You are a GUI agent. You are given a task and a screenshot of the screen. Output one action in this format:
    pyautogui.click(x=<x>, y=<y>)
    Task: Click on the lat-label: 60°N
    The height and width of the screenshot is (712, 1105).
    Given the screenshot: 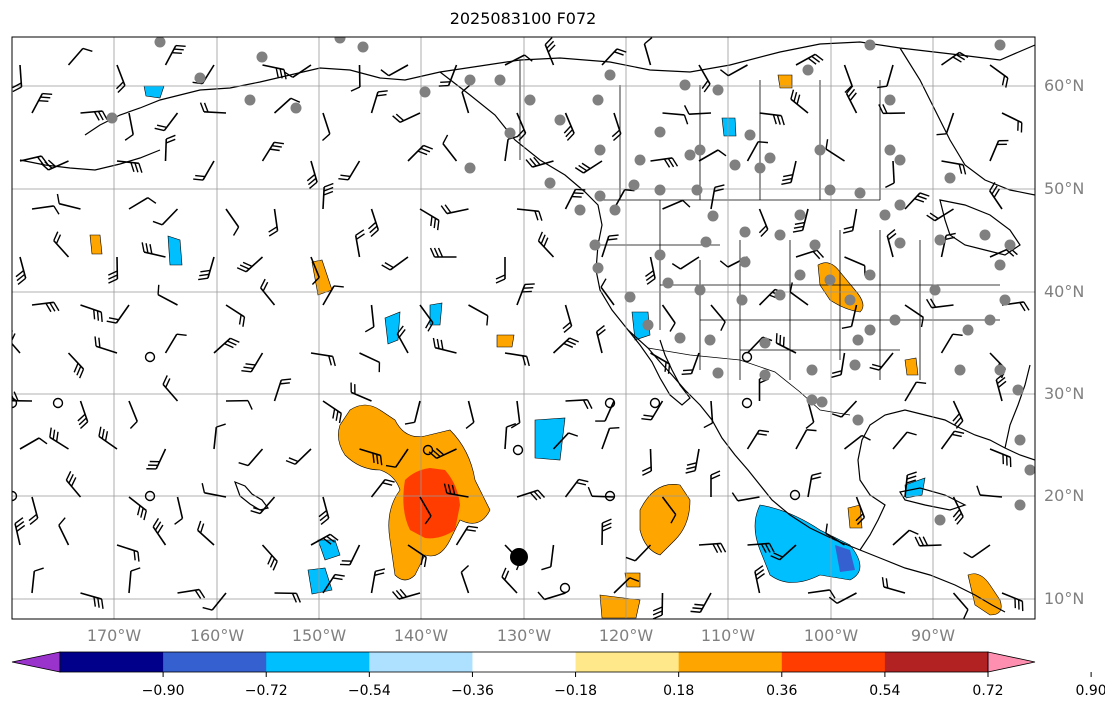 What is the action you would take?
    pyautogui.click(x=1064, y=85)
    